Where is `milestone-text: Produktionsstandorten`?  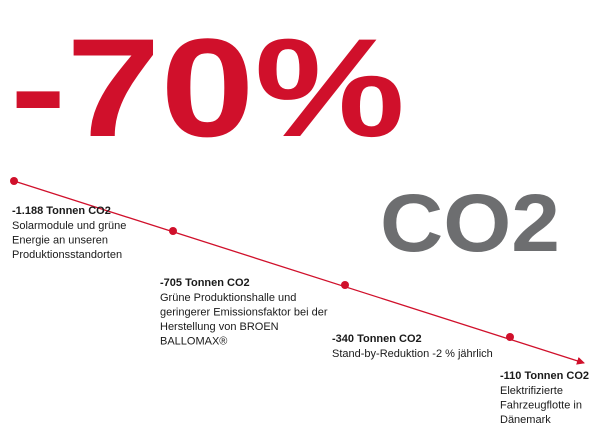 milestone-text: Produktionsstandorten is located at coordinates (67, 255).